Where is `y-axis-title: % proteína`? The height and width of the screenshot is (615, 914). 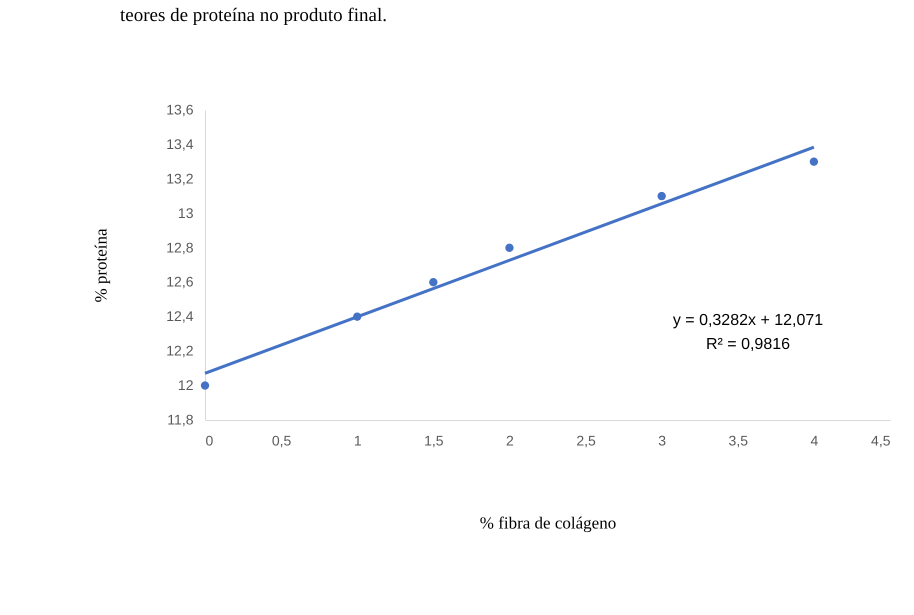 y-axis-title: % proteína is located at coordinates (101, 265).